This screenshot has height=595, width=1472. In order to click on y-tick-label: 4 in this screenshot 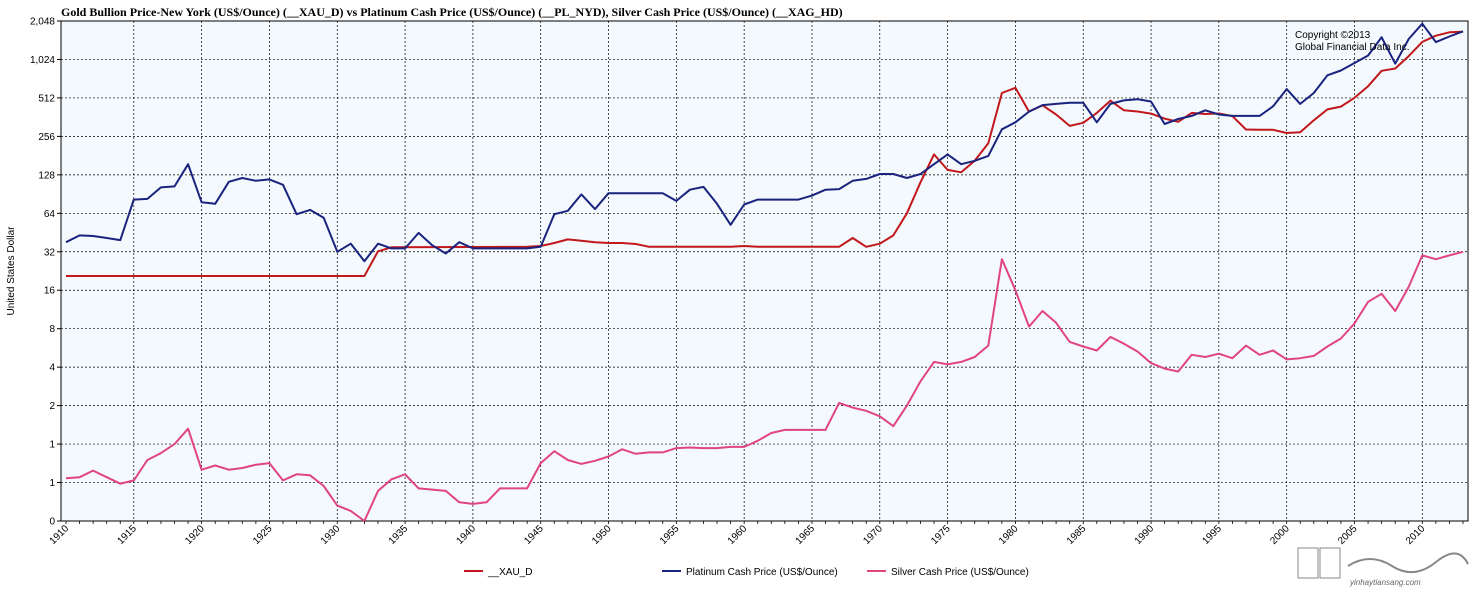, I will do `click(52, 368)`.